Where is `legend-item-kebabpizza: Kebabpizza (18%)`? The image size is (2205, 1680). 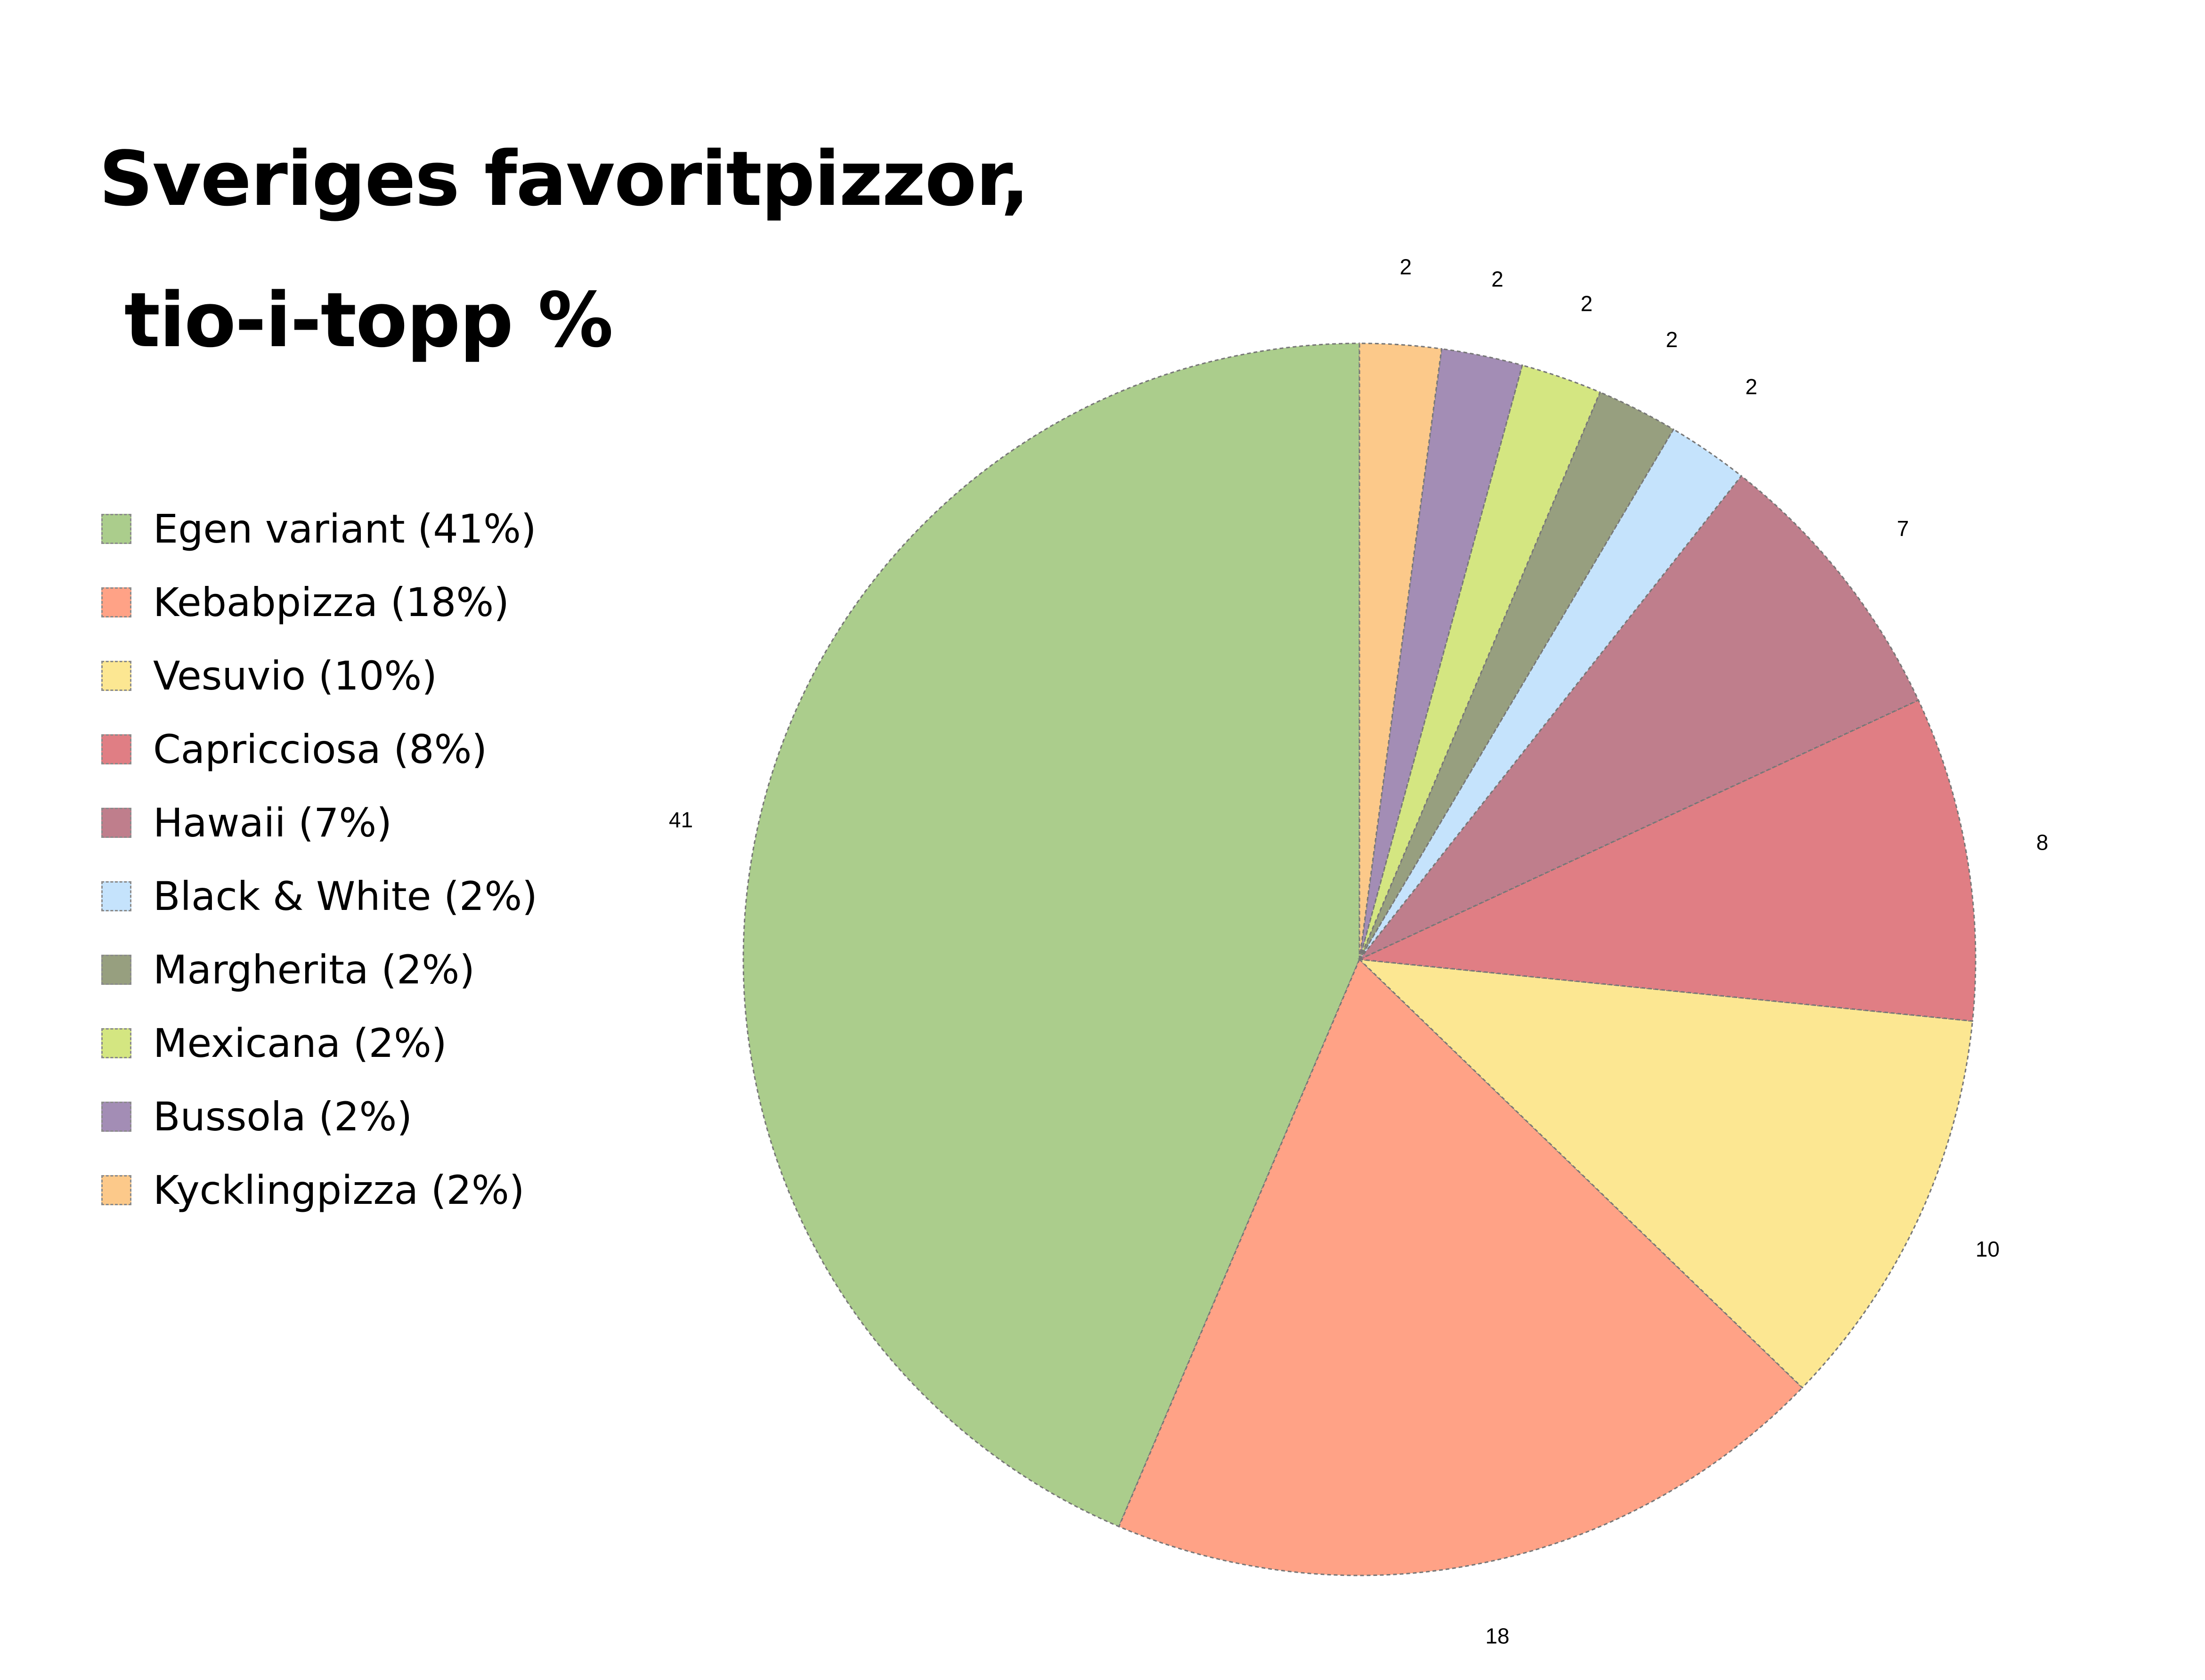 legend-item-kebabpizza: Kebabpizza (18%) is located at coordinates (319, 602).